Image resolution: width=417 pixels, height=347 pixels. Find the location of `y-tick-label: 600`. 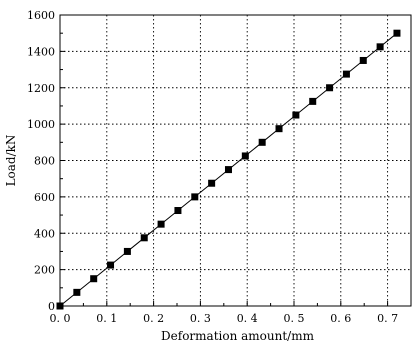

y-tick-label: 600 is located at coordinates (44, 197).